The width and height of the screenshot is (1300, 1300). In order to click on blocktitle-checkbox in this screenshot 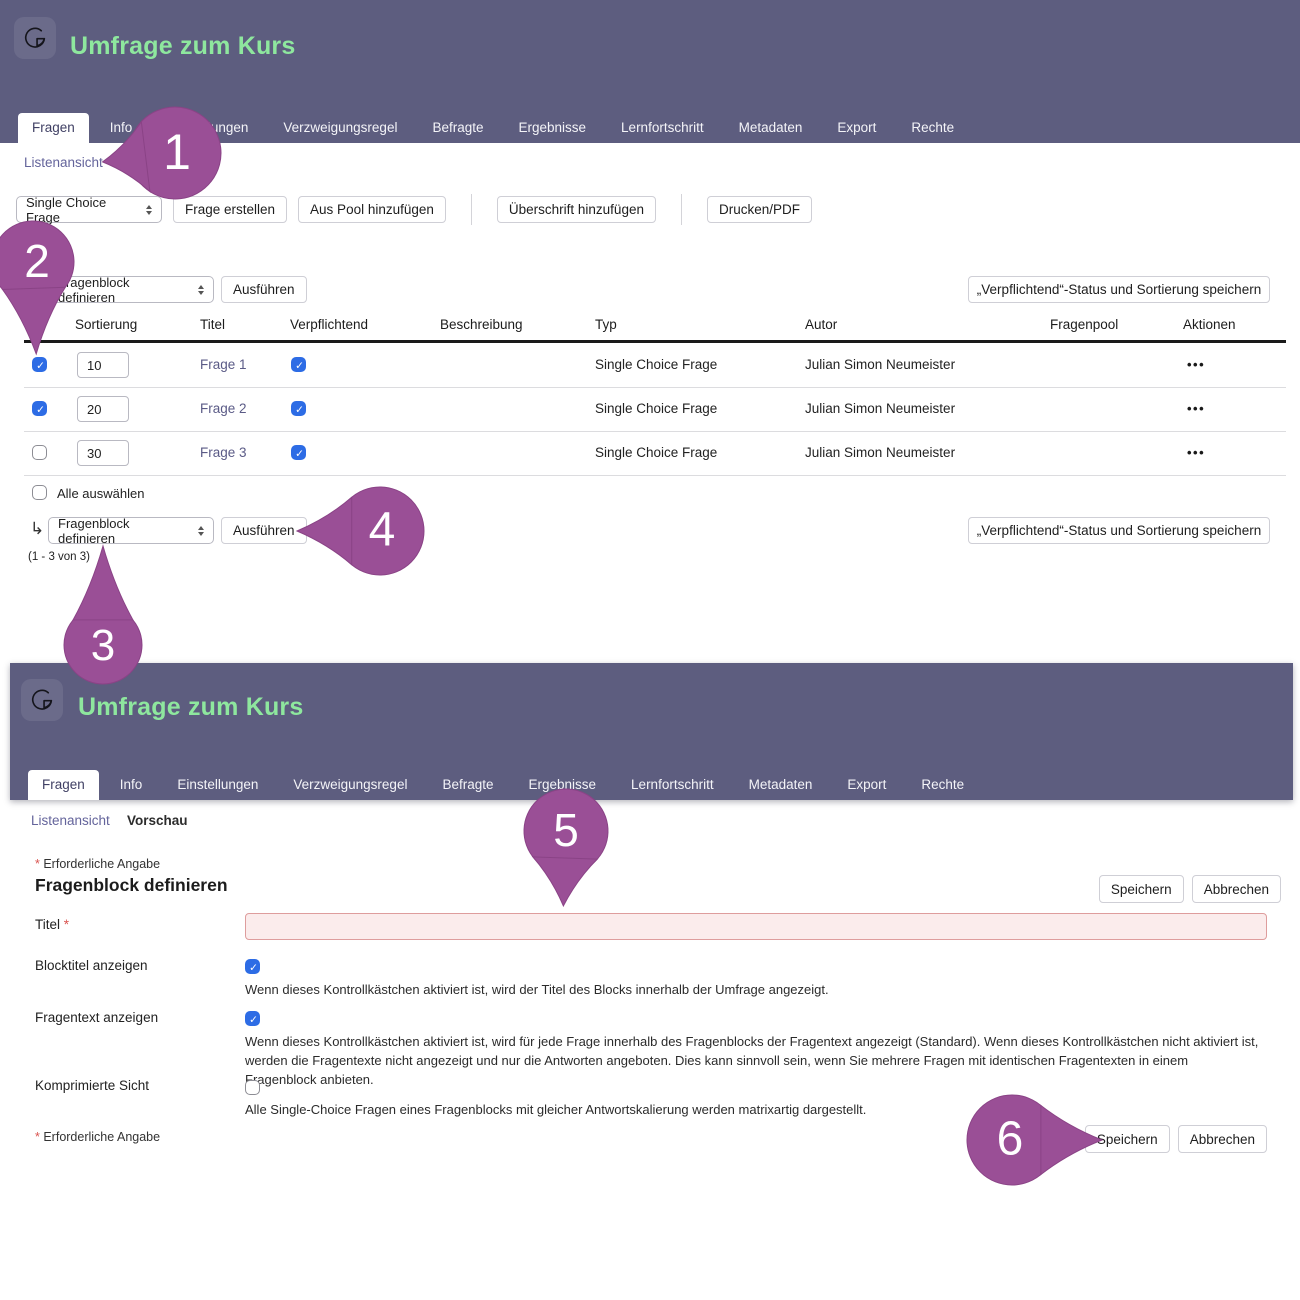, I will do `click(253, 967)`.